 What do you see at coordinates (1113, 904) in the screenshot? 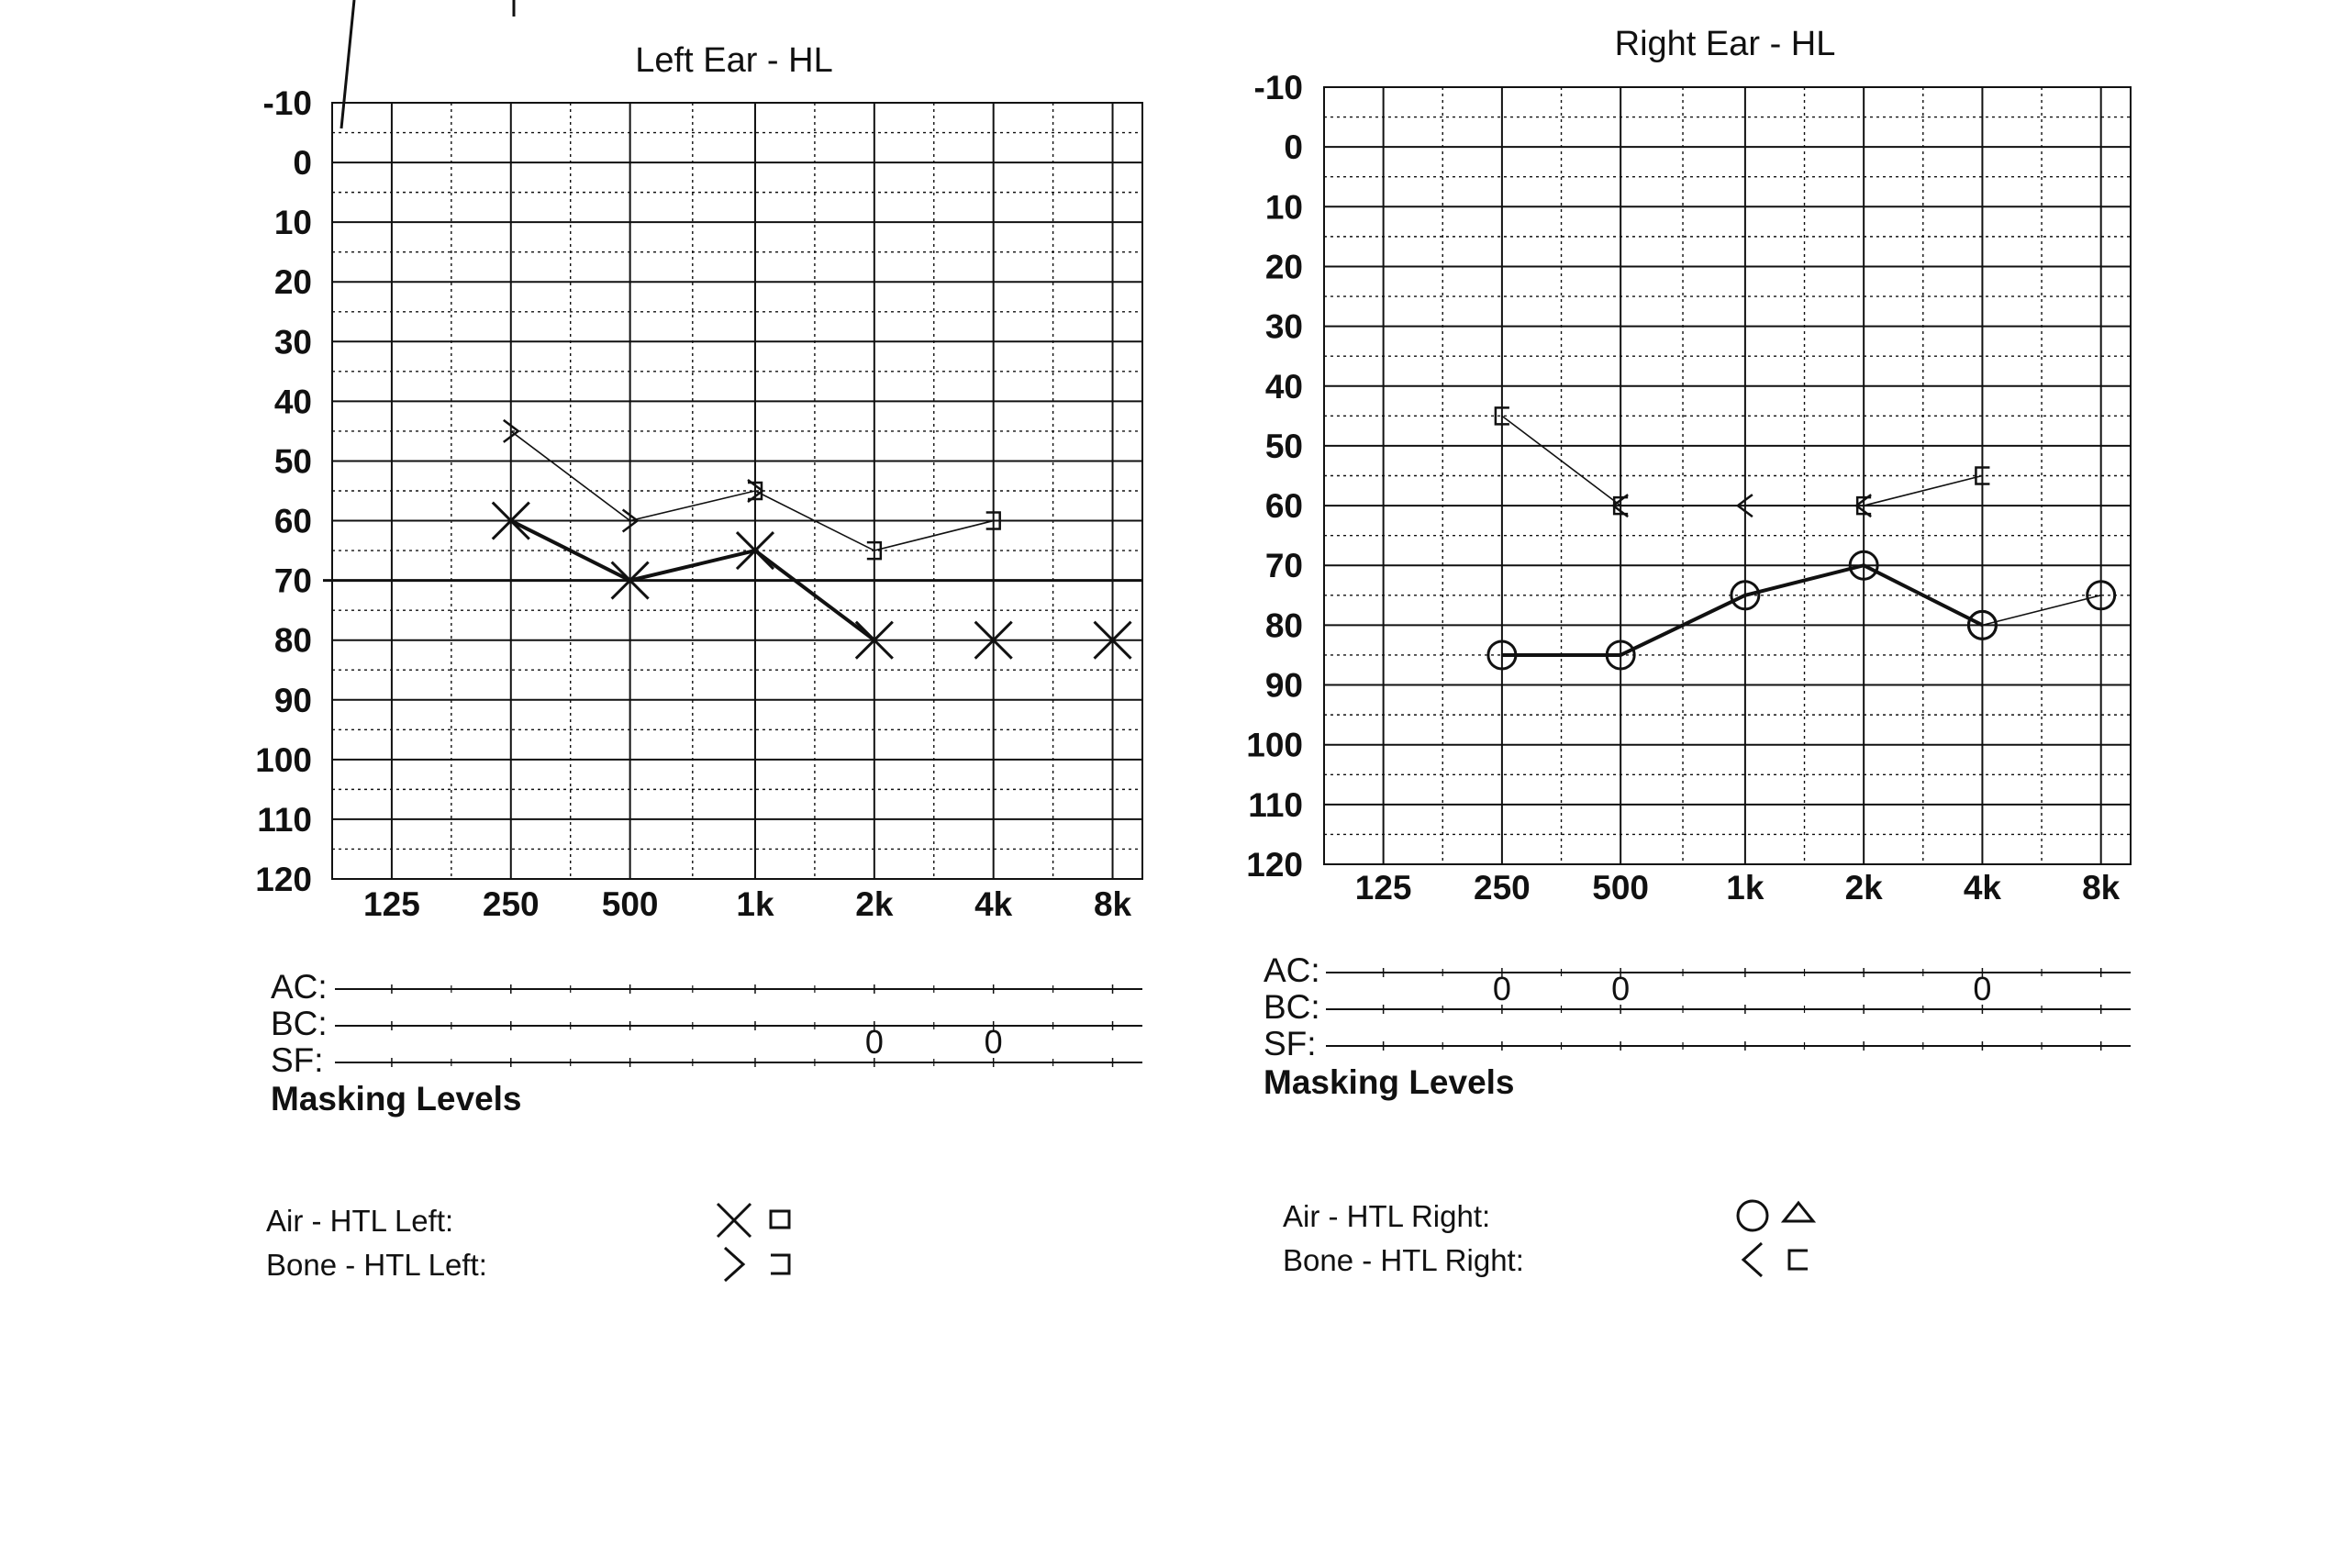
I see `x-tick-label: 8k` at bounding box center [1113, 904].